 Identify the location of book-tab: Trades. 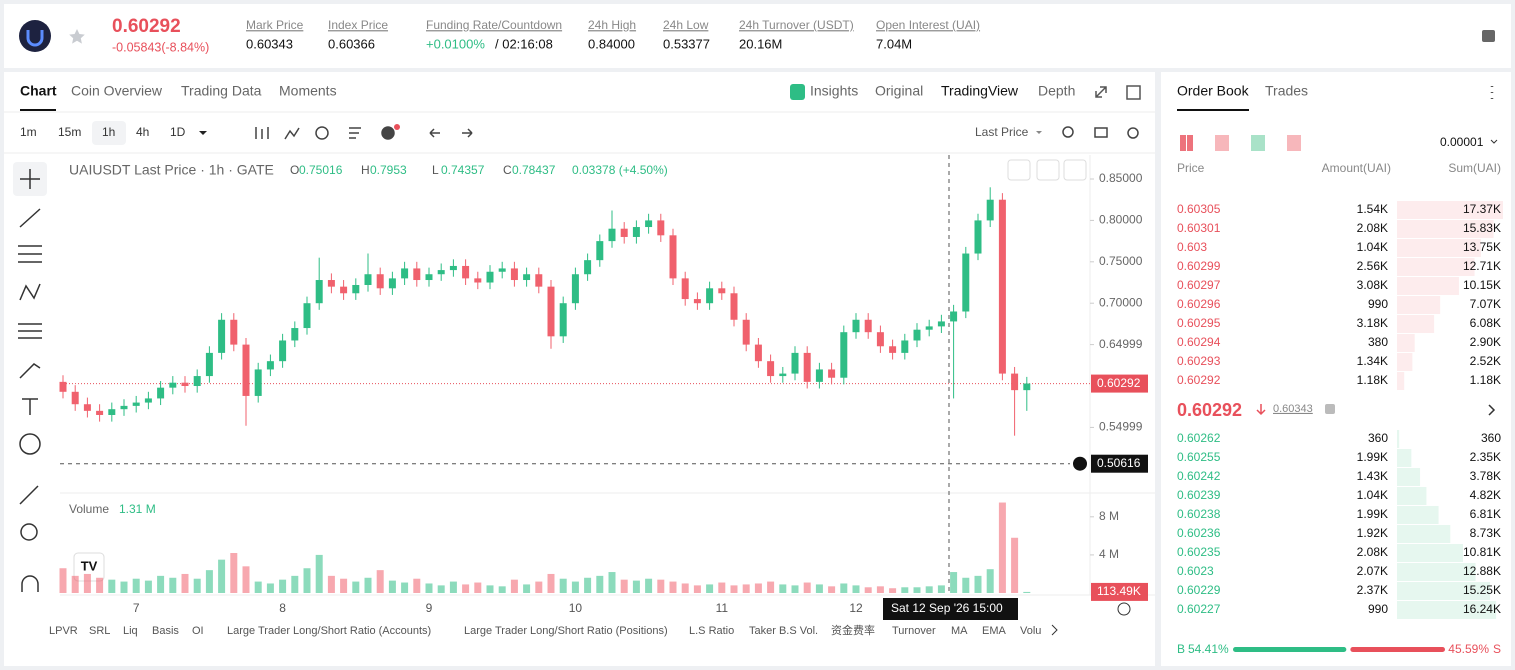
(1286, 91).